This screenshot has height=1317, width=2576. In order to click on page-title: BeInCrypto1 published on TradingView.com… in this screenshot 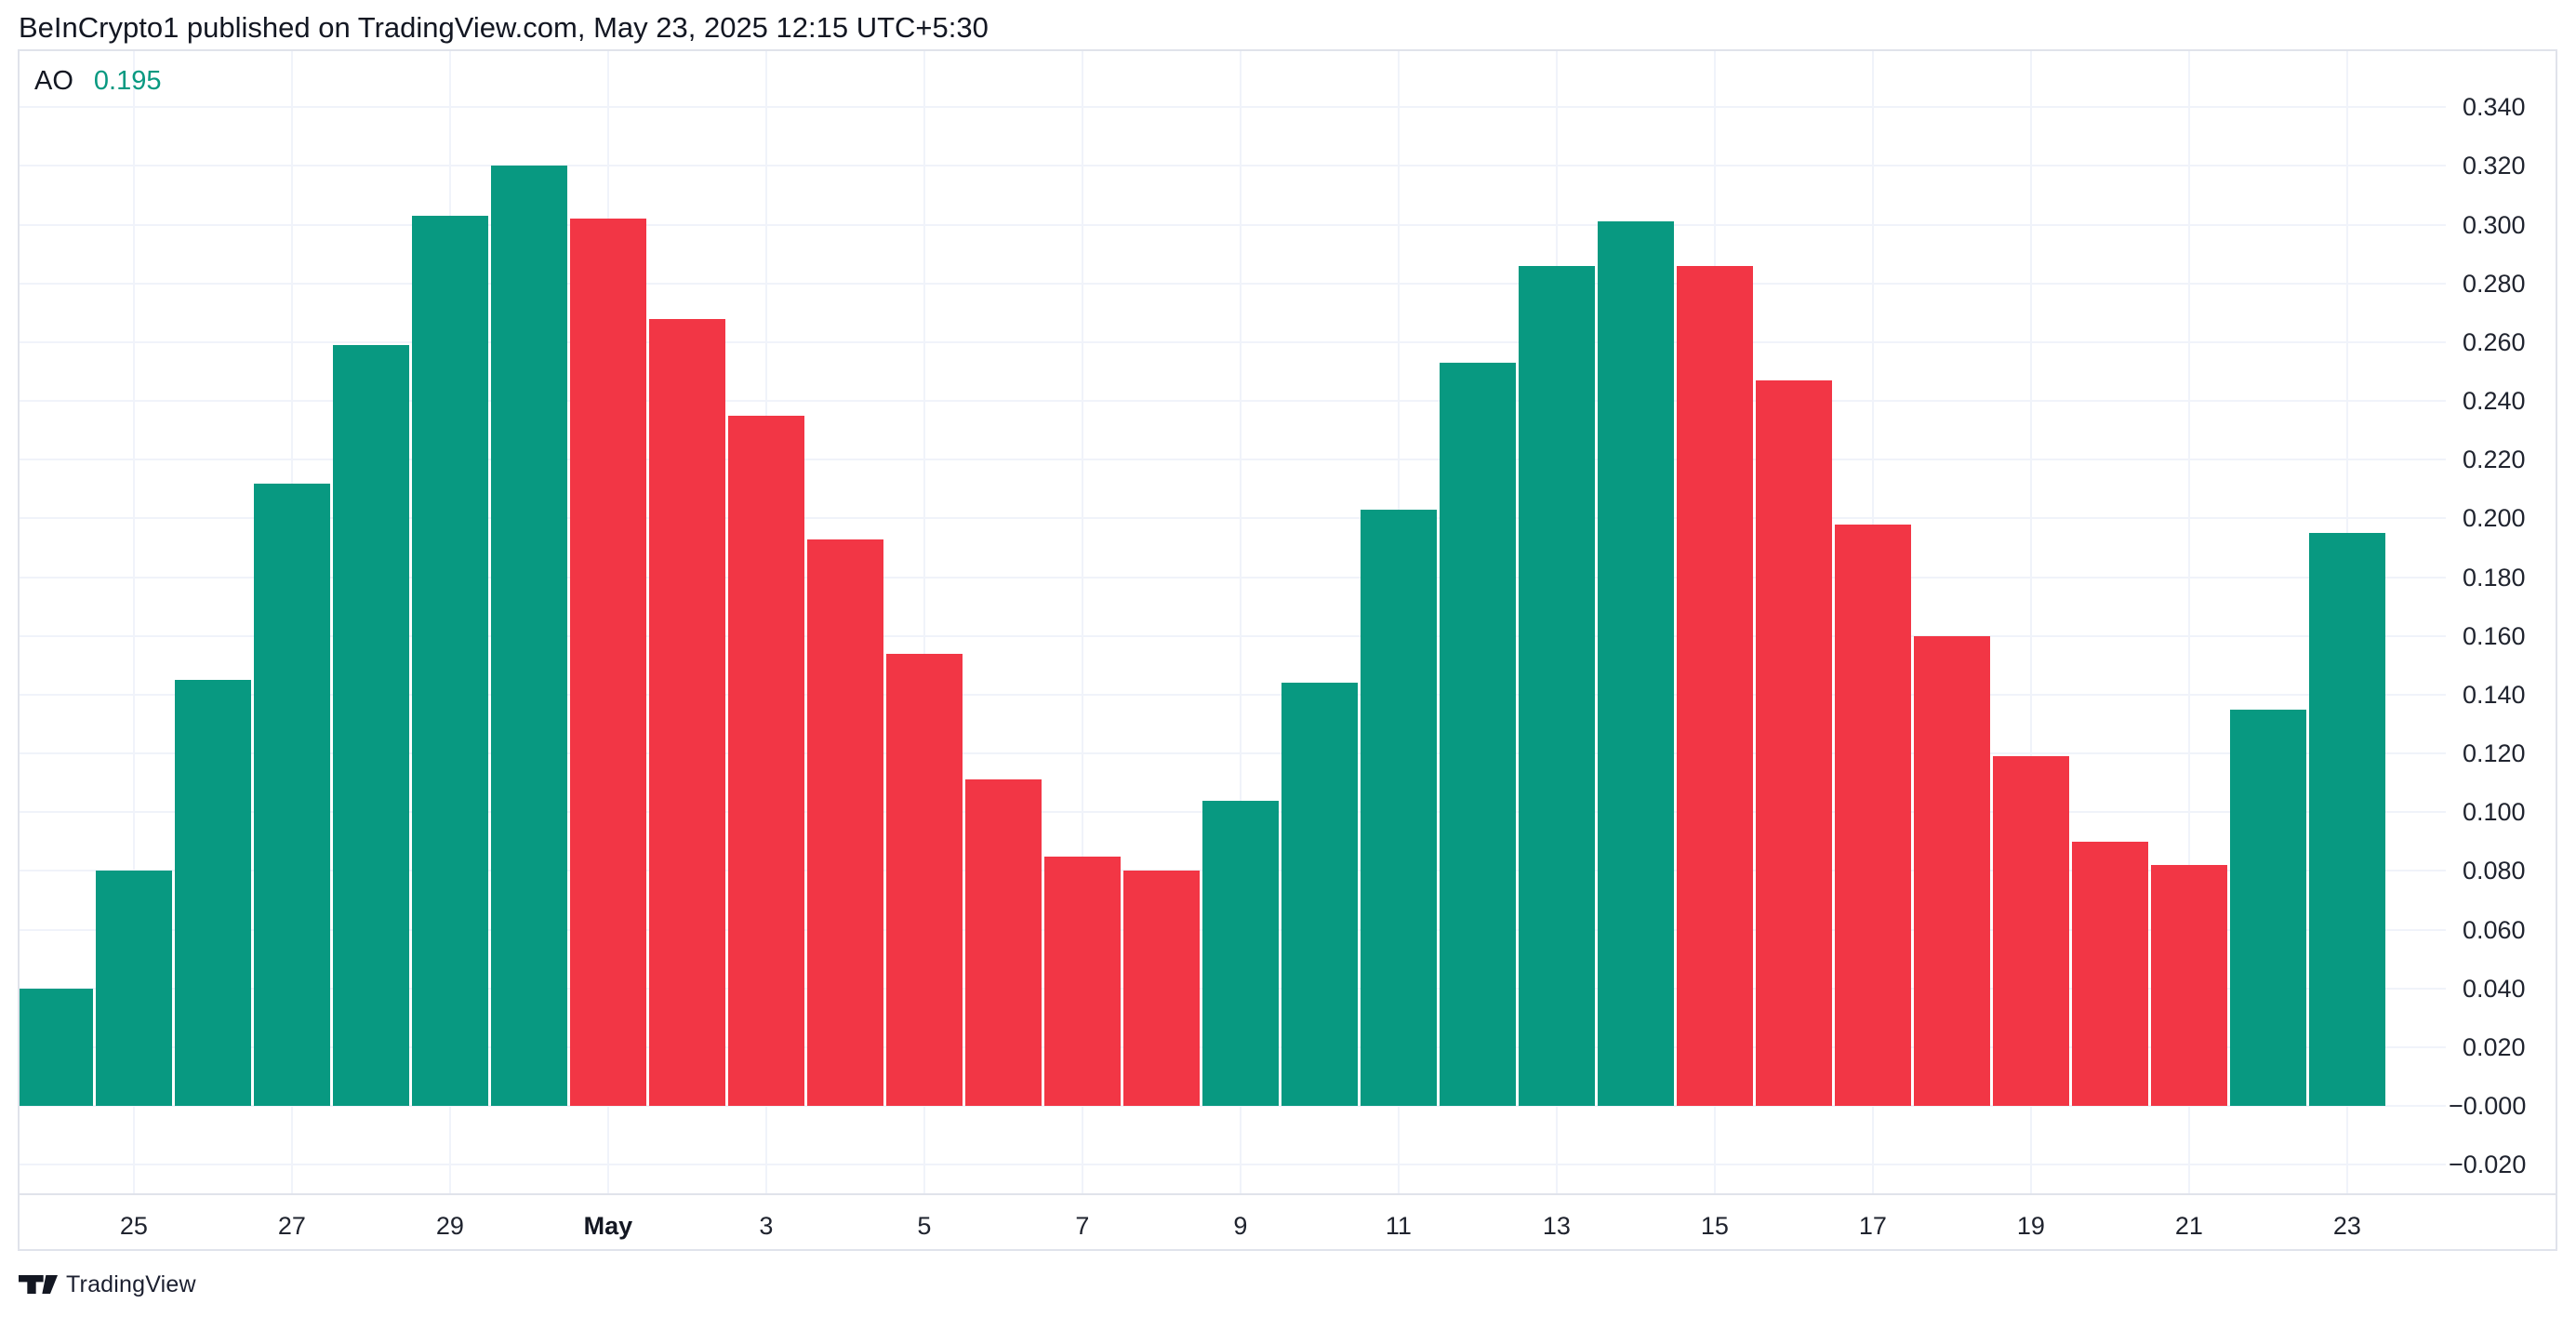, I will do `click(504, 27)`.